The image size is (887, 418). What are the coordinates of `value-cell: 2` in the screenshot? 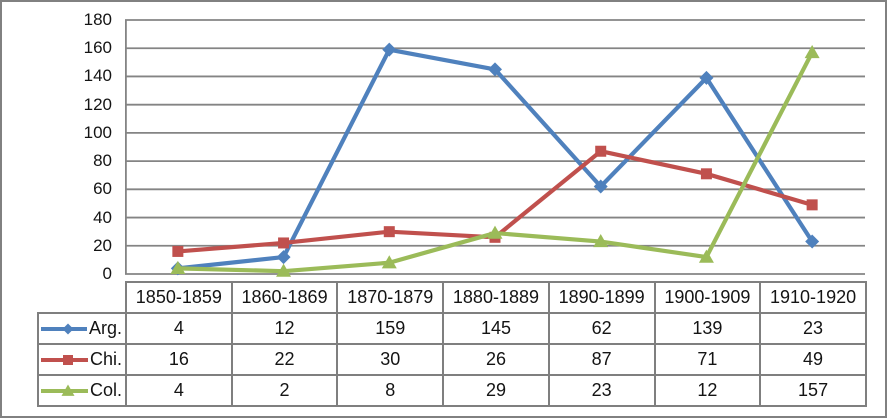 It's located at (284, 390).